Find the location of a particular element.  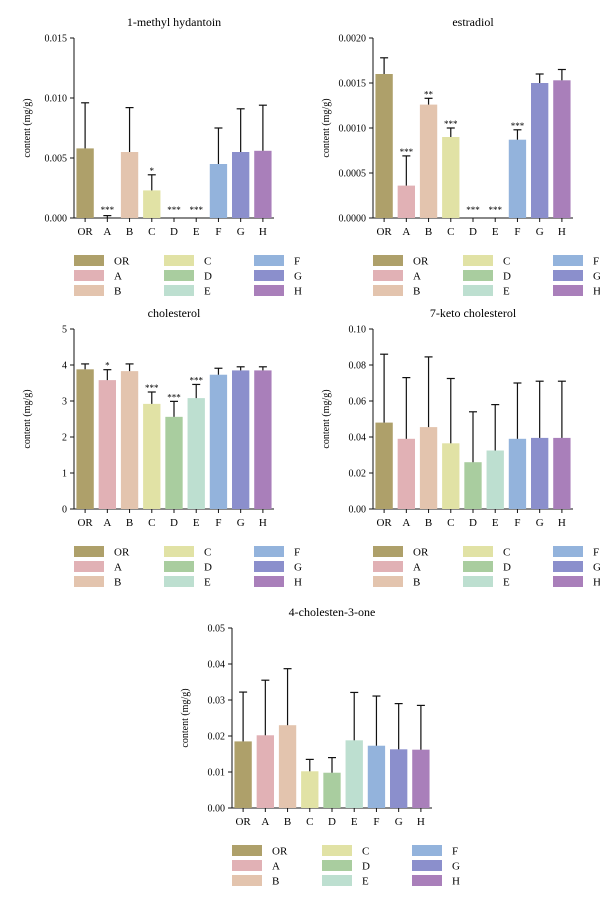

bar-B is located at coordinates (428, 468).